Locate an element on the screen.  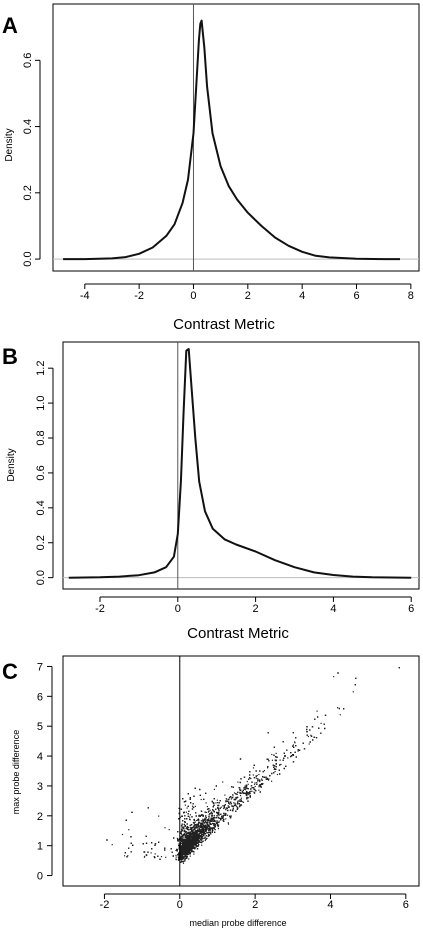
b-x-tick-label: 0 is located at coordinates (178, 609).